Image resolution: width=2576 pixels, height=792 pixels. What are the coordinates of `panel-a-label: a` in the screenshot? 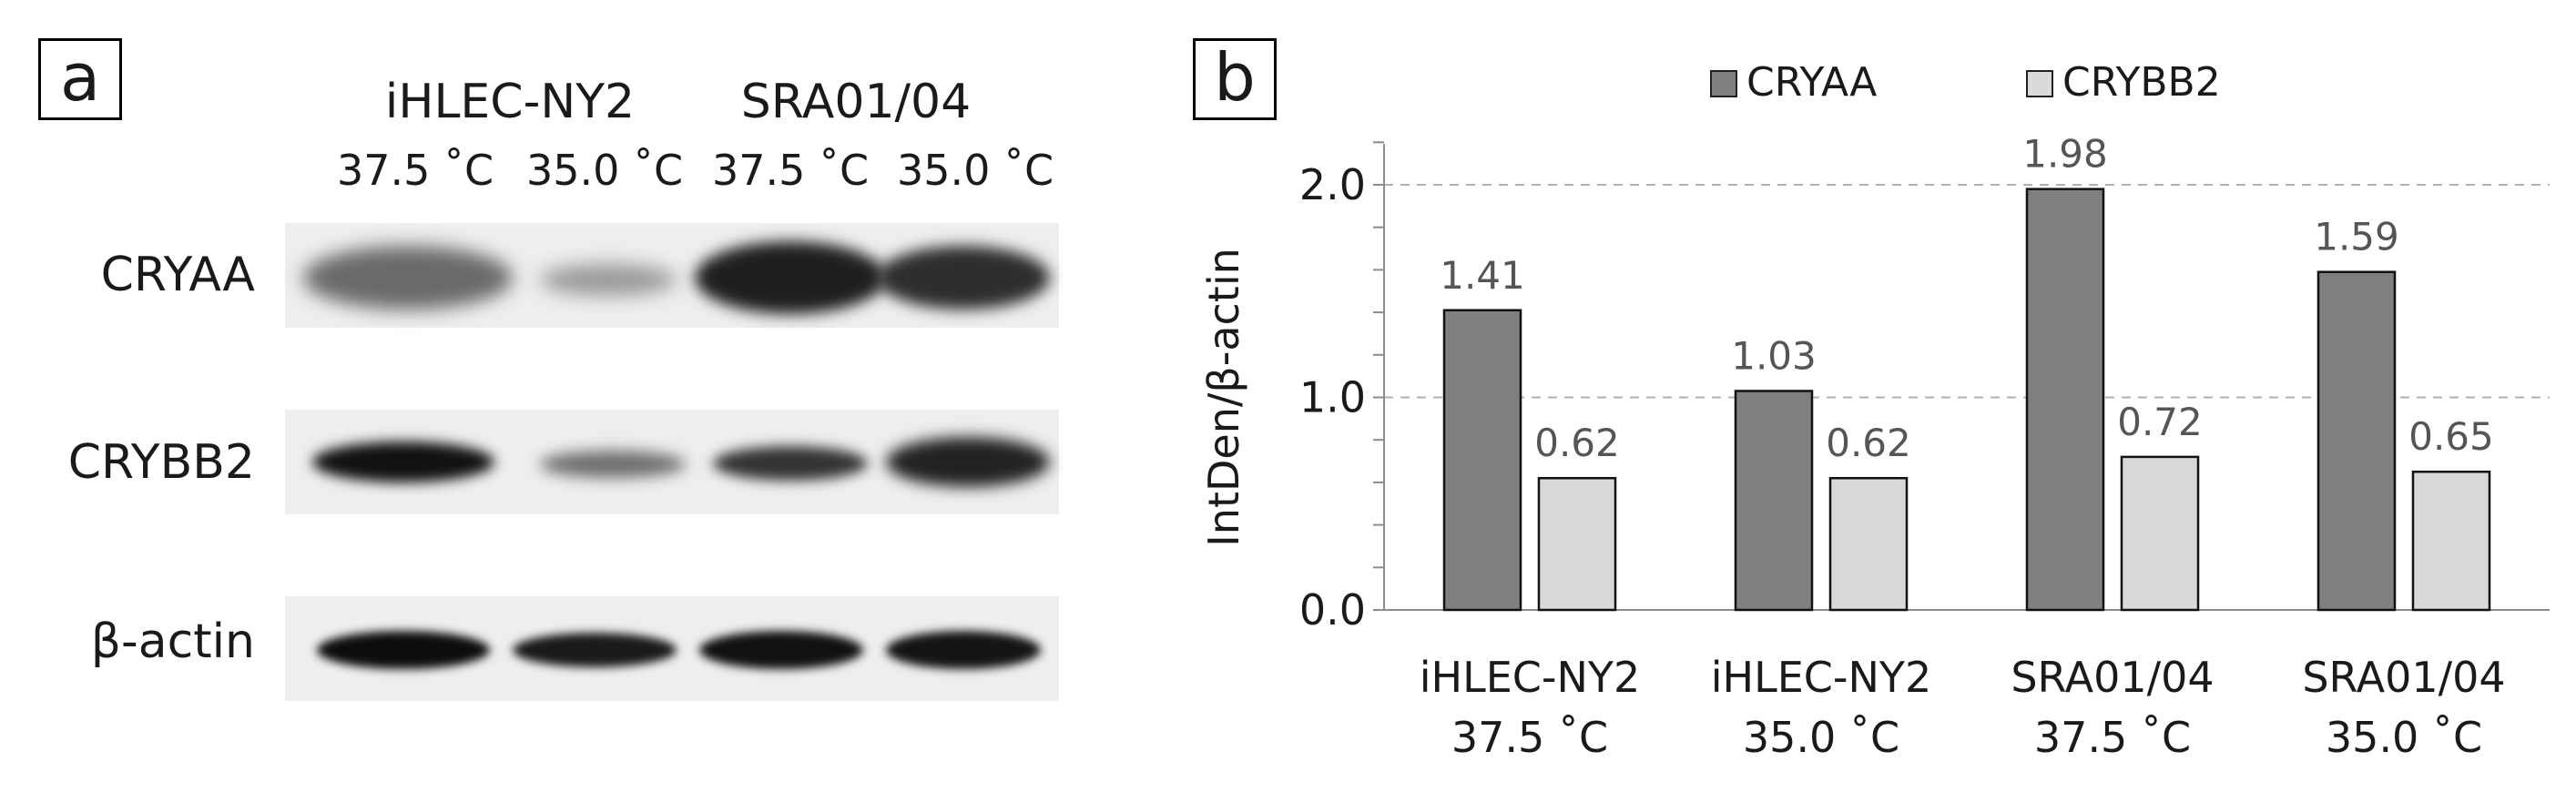 It's located at (80, 79).